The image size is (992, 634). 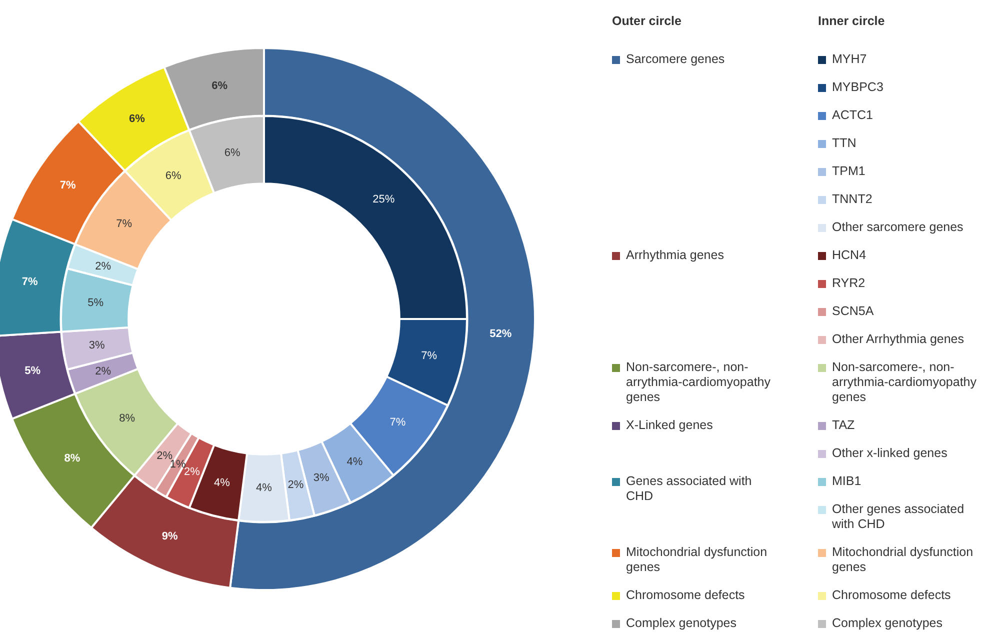 What do you see at coordinates (852, 115) in the screenshot?
I see `legend-label: ACTC1` at bounding box center [852, 115].